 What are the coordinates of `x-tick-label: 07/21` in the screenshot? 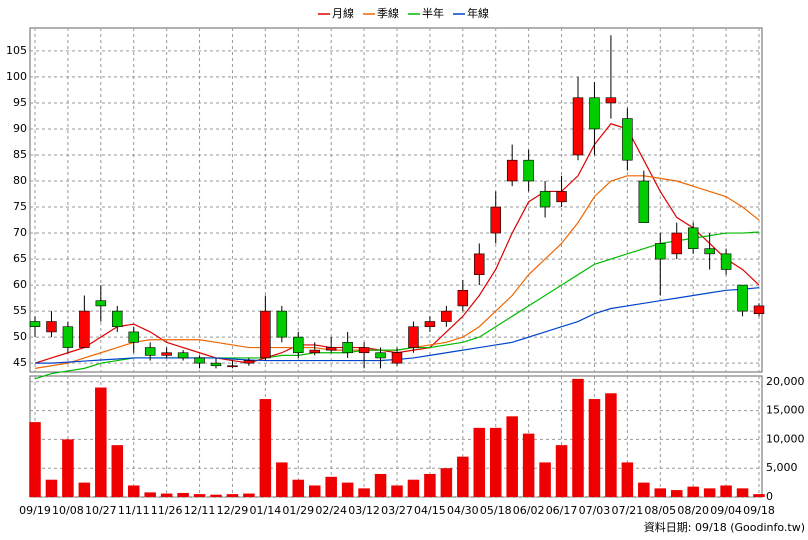 It's located at (628, 510).